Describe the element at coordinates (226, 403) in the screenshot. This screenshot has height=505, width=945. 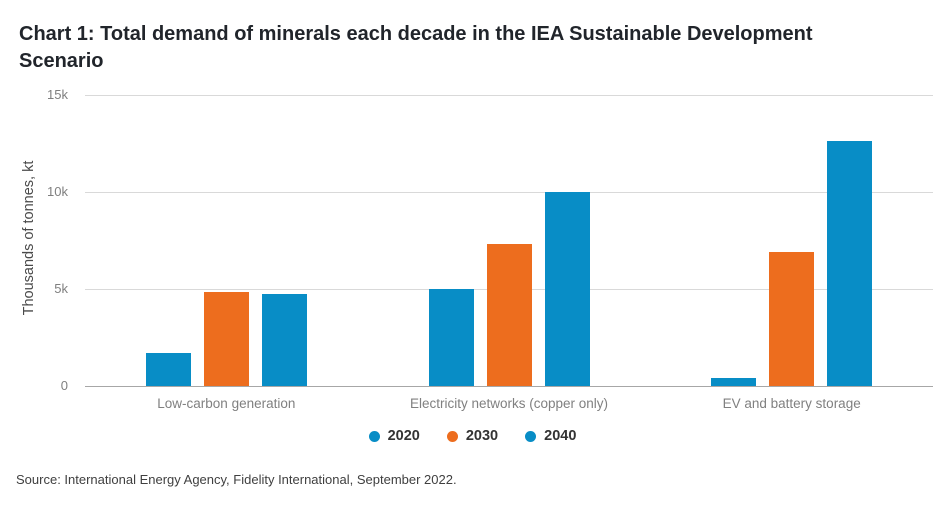
I see `category-label: Low-carbon generation` at that location.